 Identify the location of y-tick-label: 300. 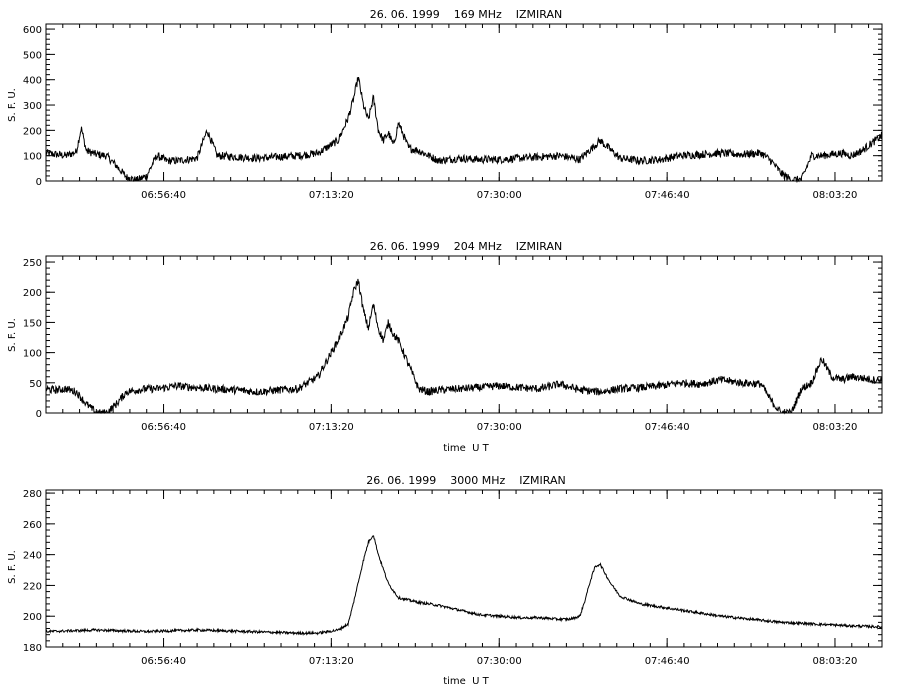
(32, 106).